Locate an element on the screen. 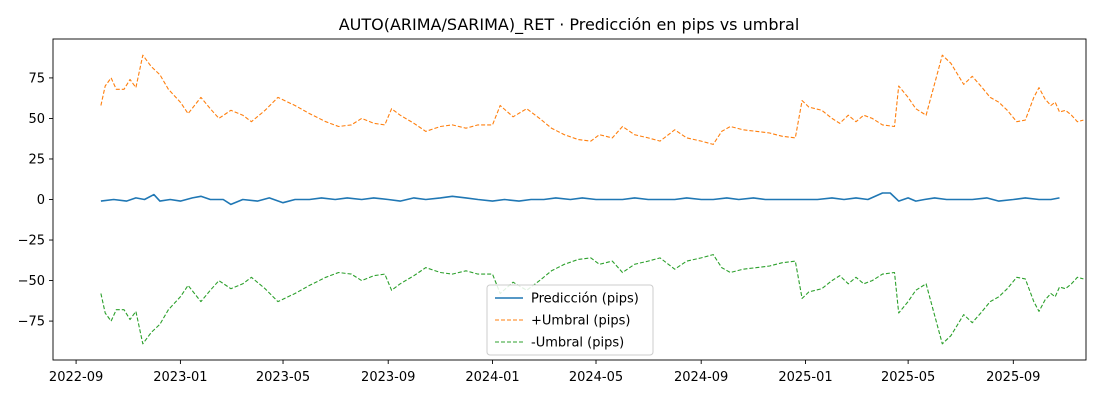 This screenshot has height=404, width=1100. y-tick-label: 75 is located at coordinates (36, 78).